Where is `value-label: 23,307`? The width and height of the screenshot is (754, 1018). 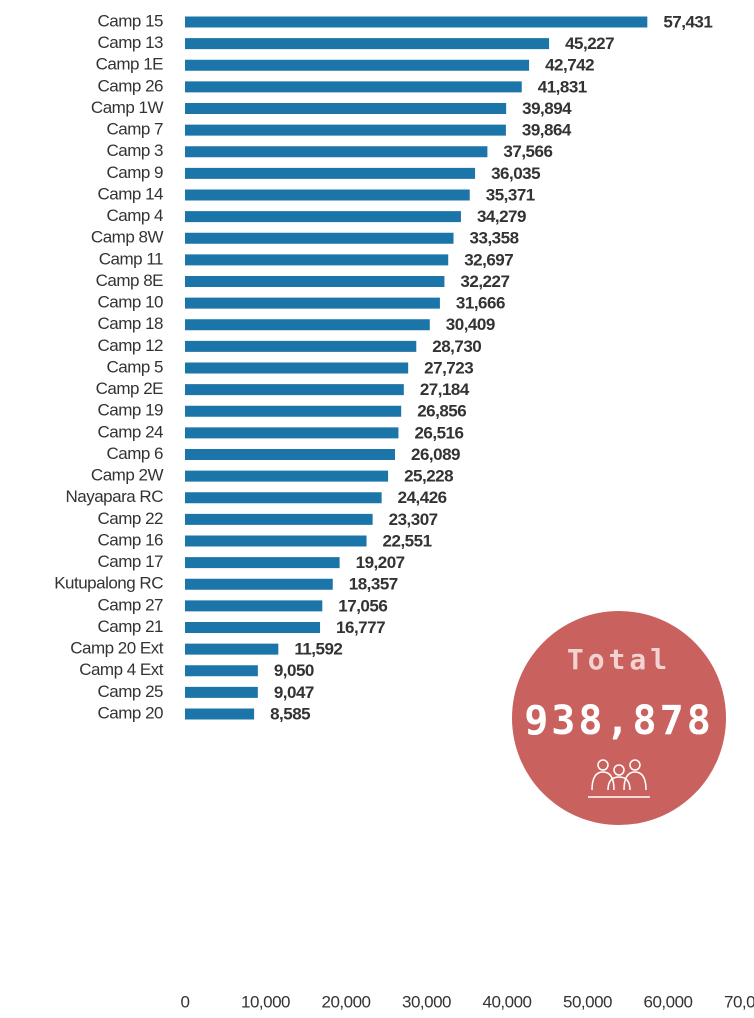 value-label: 23,307 is located at coordinates (413, 519).